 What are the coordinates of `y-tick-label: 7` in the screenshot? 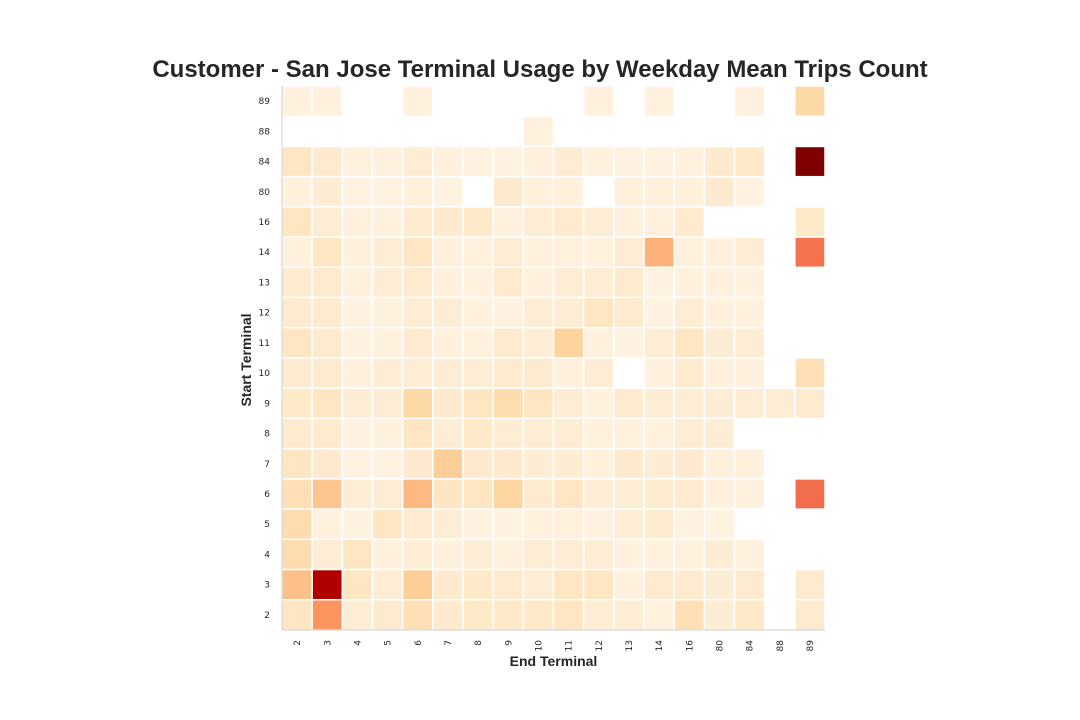 It's located at (267, 465).